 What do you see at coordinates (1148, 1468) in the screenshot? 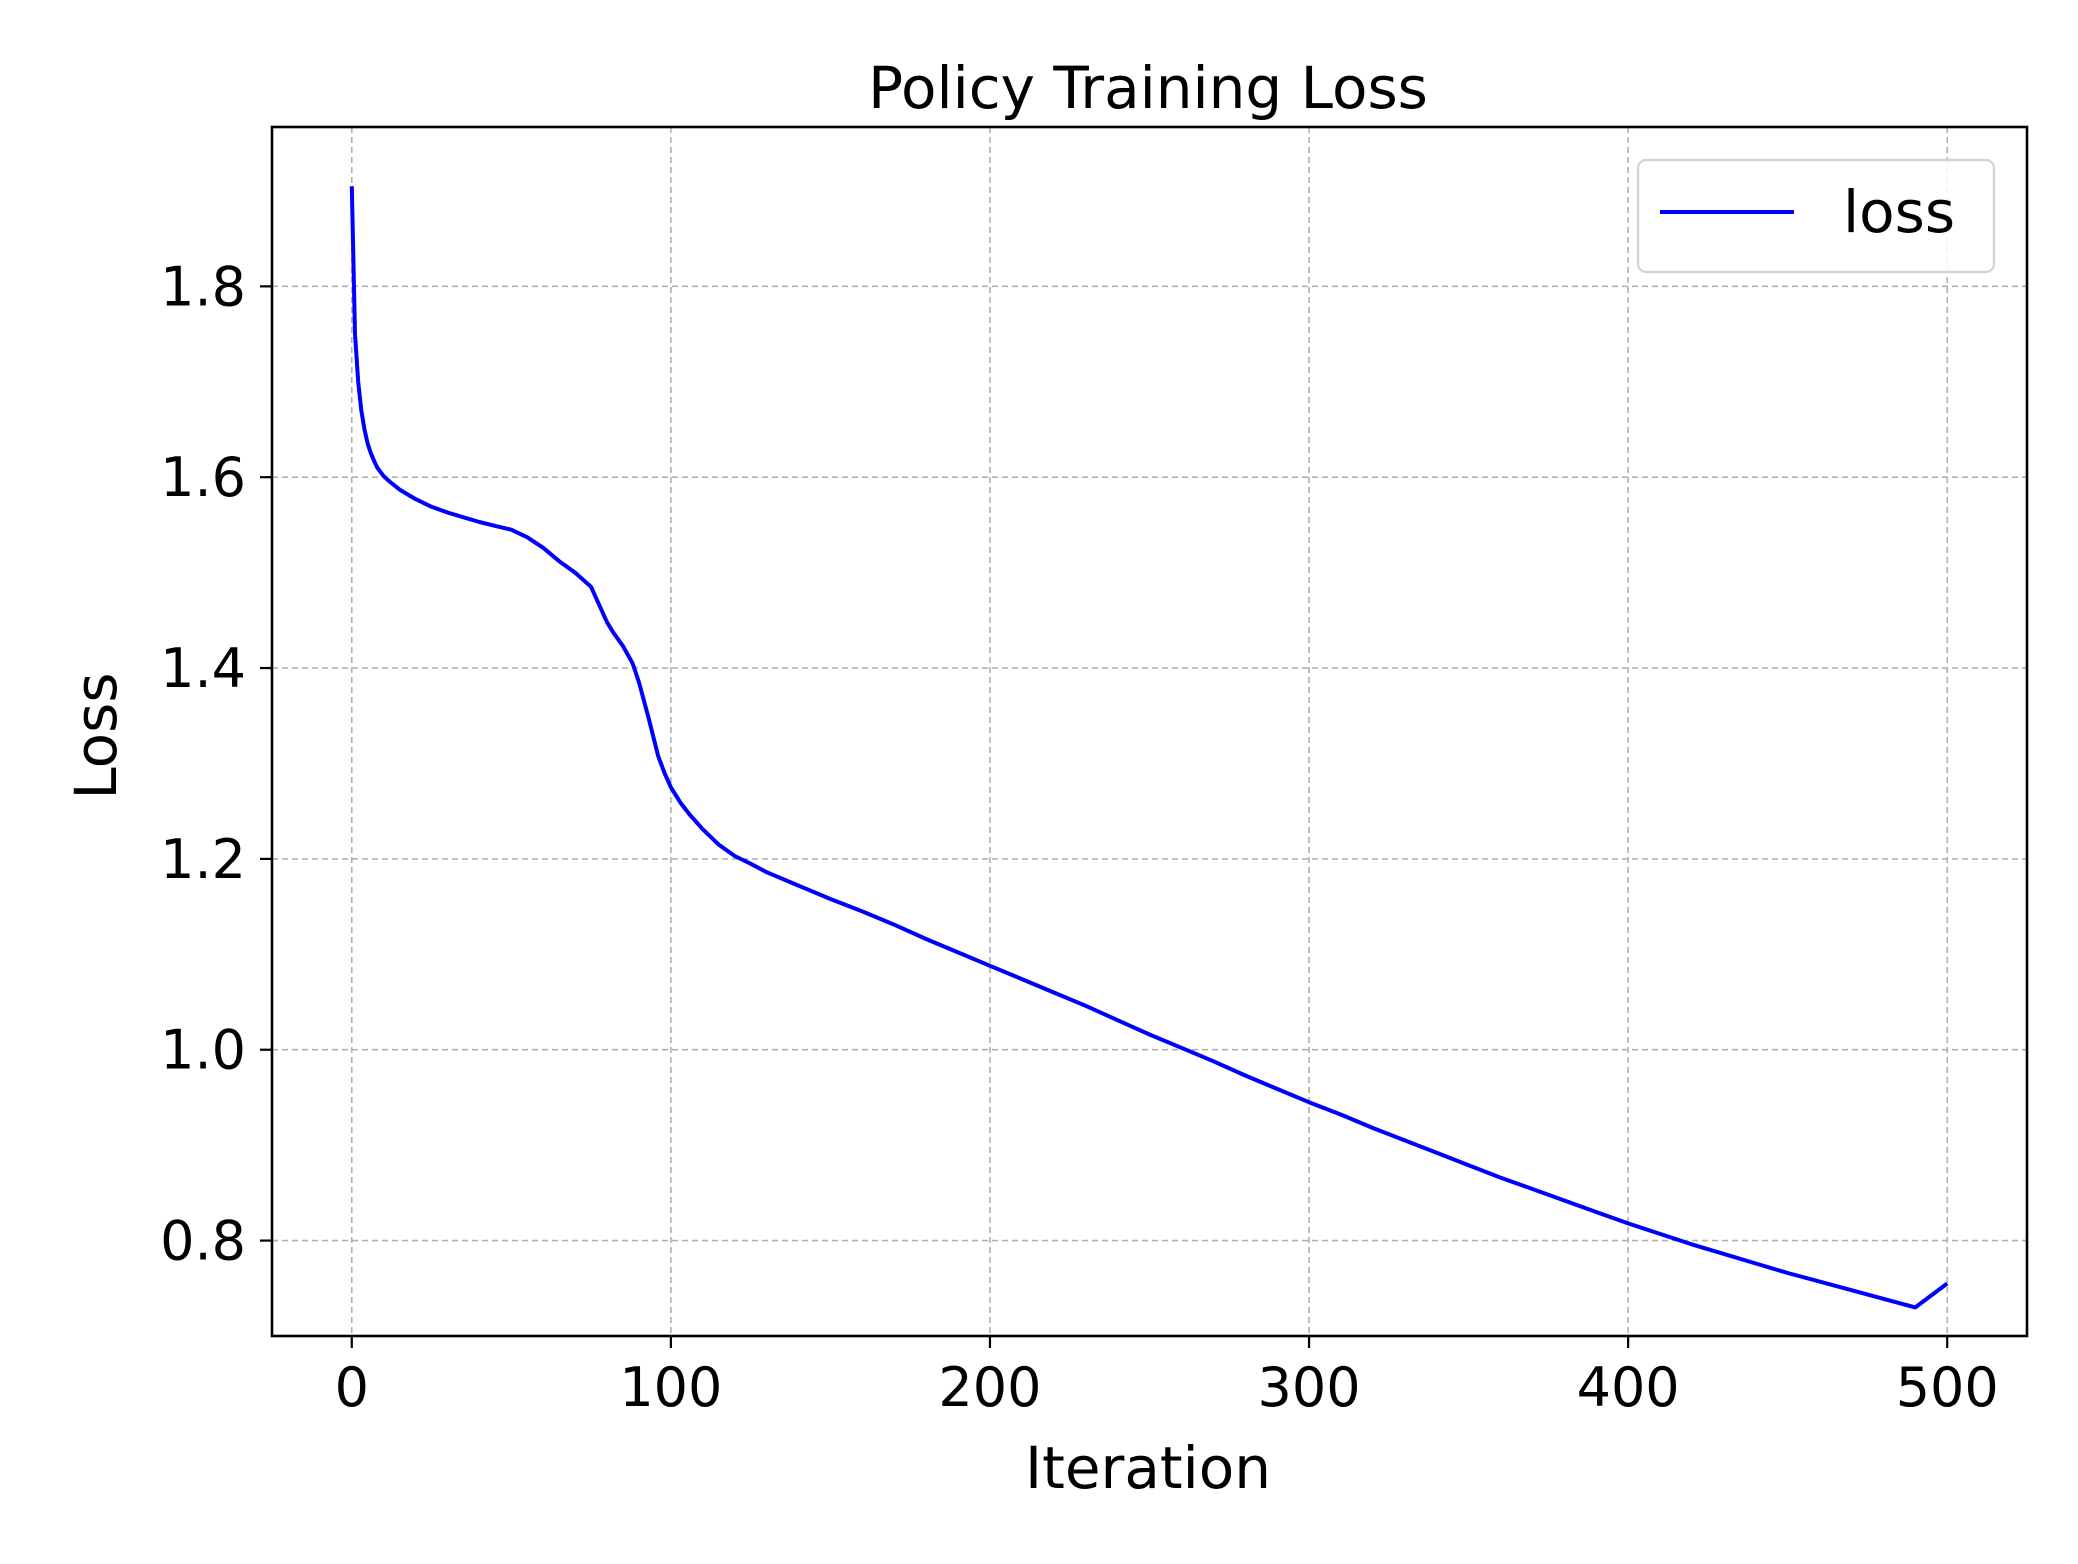
I see `x-axis-title: Iteration` at bounding box center [1148, 1468].